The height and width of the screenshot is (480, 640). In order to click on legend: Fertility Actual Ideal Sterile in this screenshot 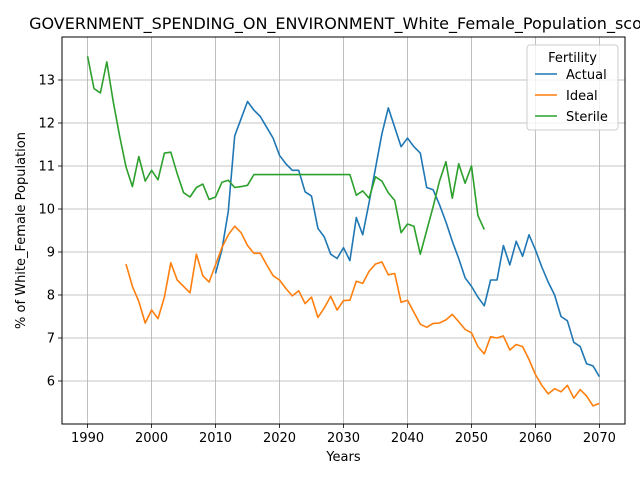, I will do `click(572, 87)`.